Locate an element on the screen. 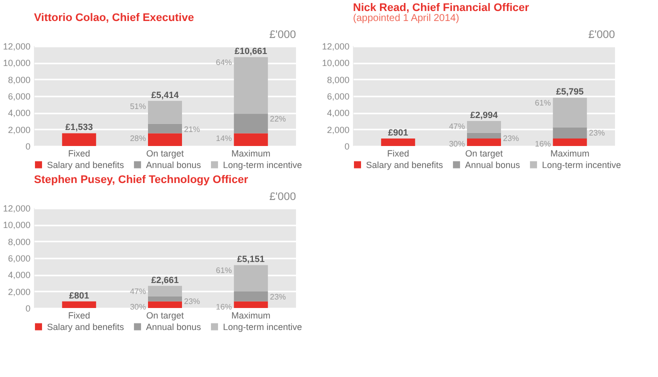 Image resolution: width=658 pixels, height=377 pixels. total-label: £5,414 is located at coordinates (165, 95).